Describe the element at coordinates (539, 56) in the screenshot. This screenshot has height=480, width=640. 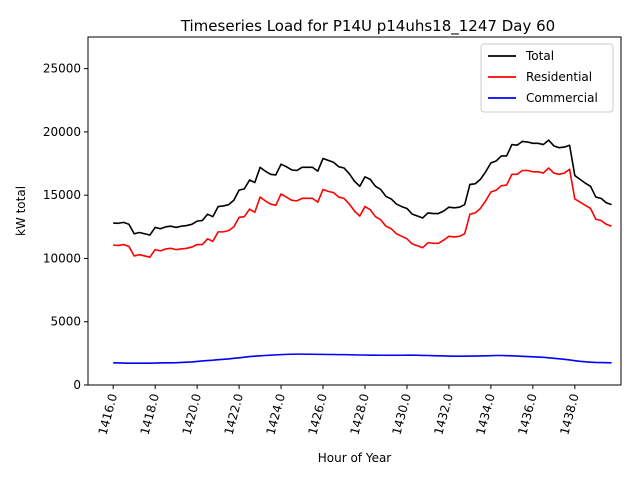
I see `legend-label-total: Total` at that location.